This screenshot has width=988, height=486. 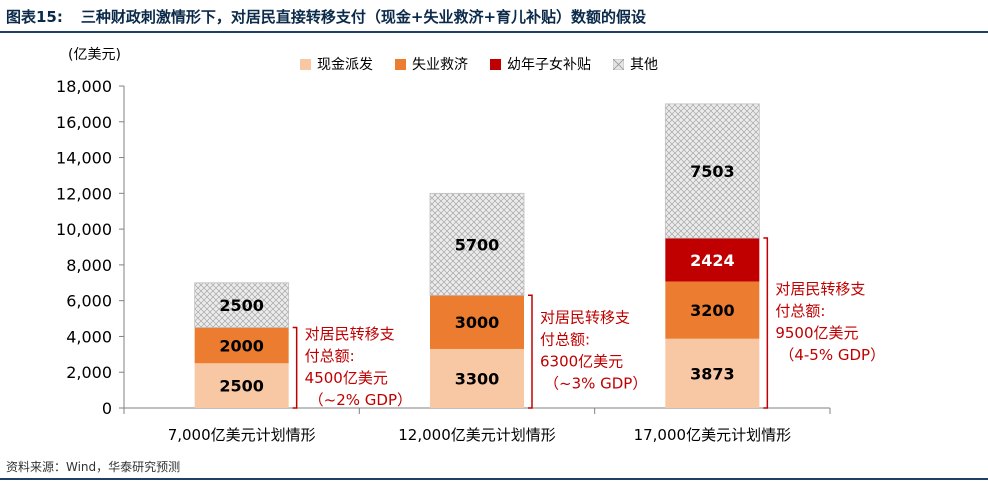 I want to click on legend-label-cash: 现金派发, so click(x=345, y=65).